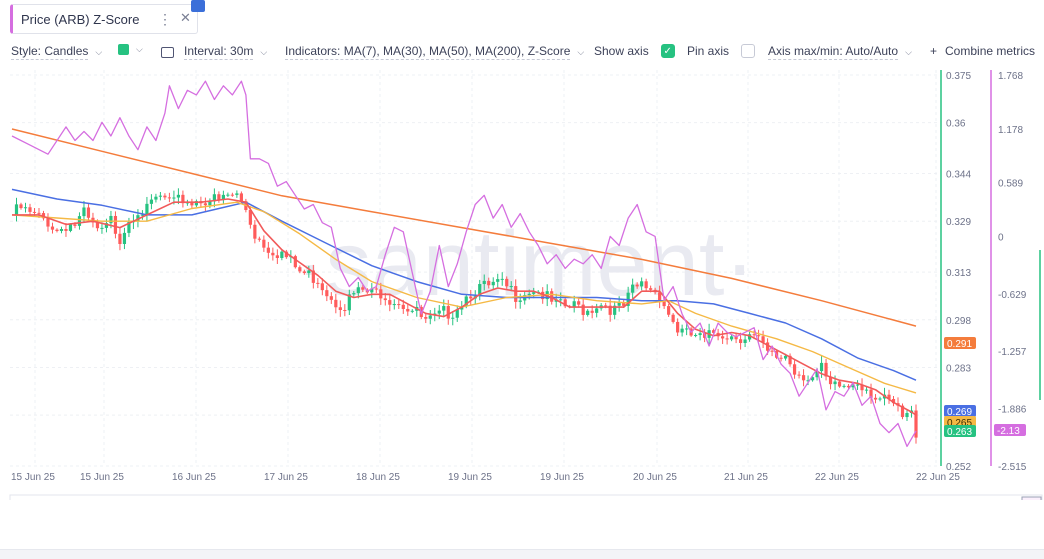 The width and height of the screenshot is (1044, 559). What do you see at coordinates (621, 51) in the screenshot?
I see `show-axis-label: Show axis` at bounding box center [621, 51].